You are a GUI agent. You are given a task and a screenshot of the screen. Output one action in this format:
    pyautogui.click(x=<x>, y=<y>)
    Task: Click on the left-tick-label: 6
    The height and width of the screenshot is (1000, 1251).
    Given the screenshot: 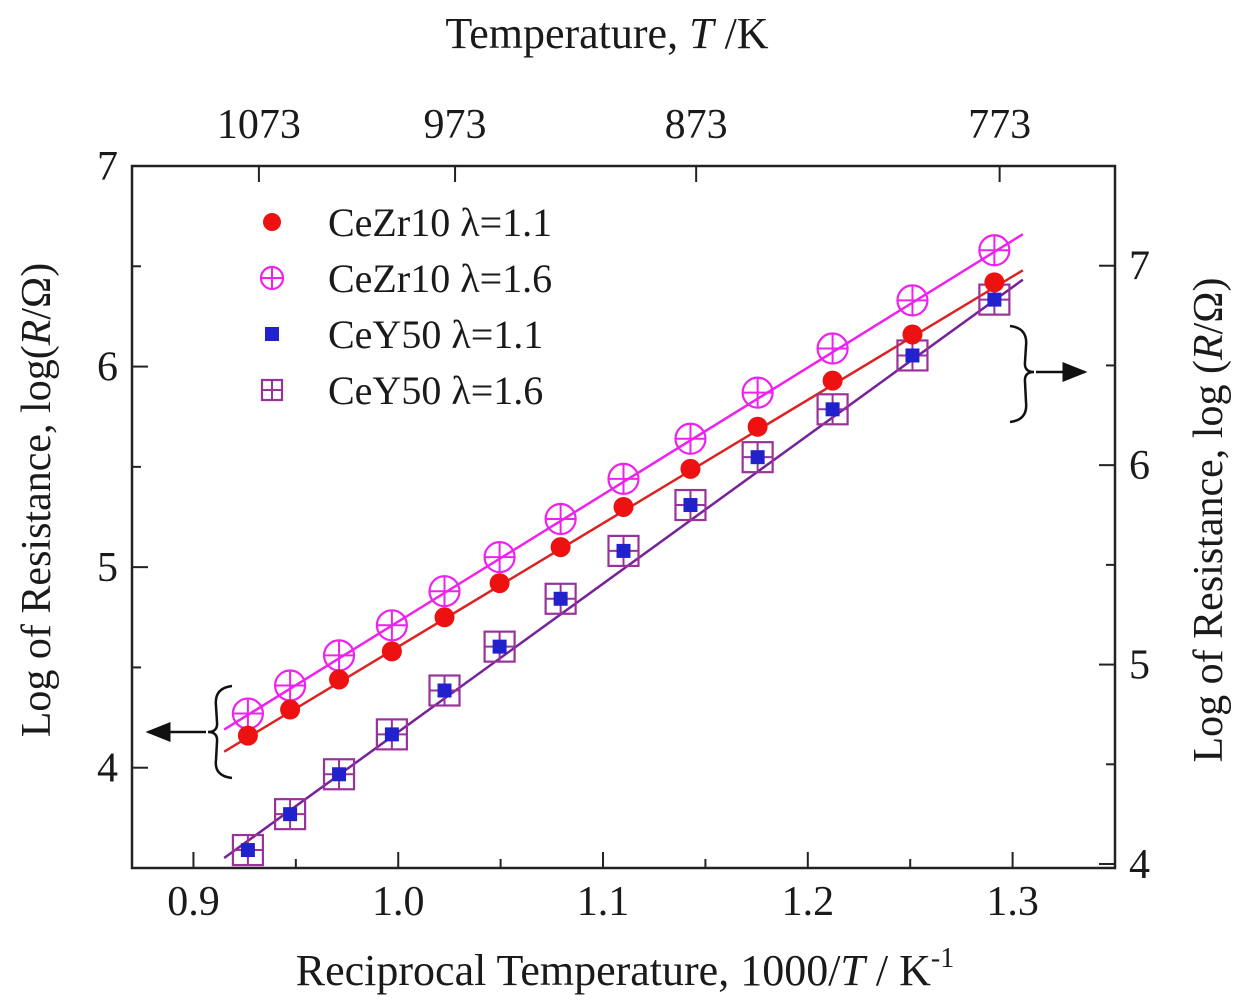 What is the action you would take?
    pyautogui.click(x=107, y=368)
    